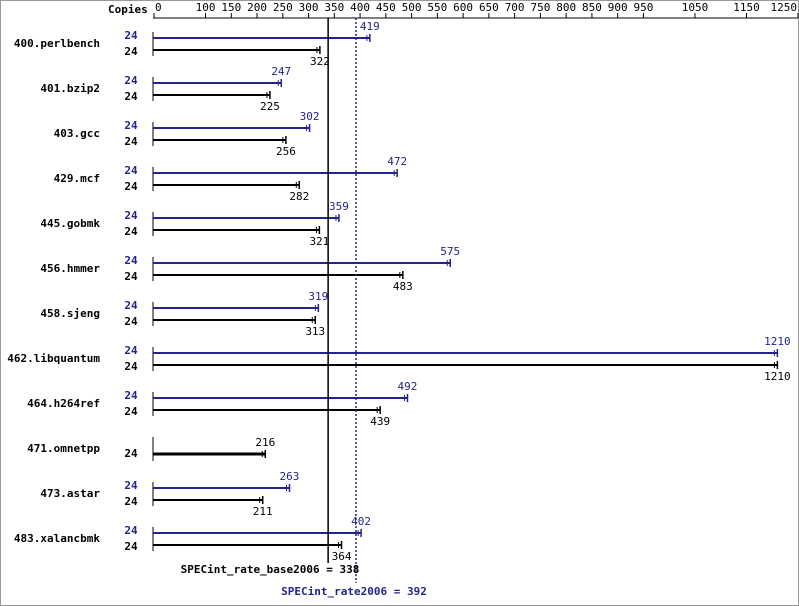 The width and height of the screenshot is (799, 606). I want to click on value-label: 472, so click(397, 161).